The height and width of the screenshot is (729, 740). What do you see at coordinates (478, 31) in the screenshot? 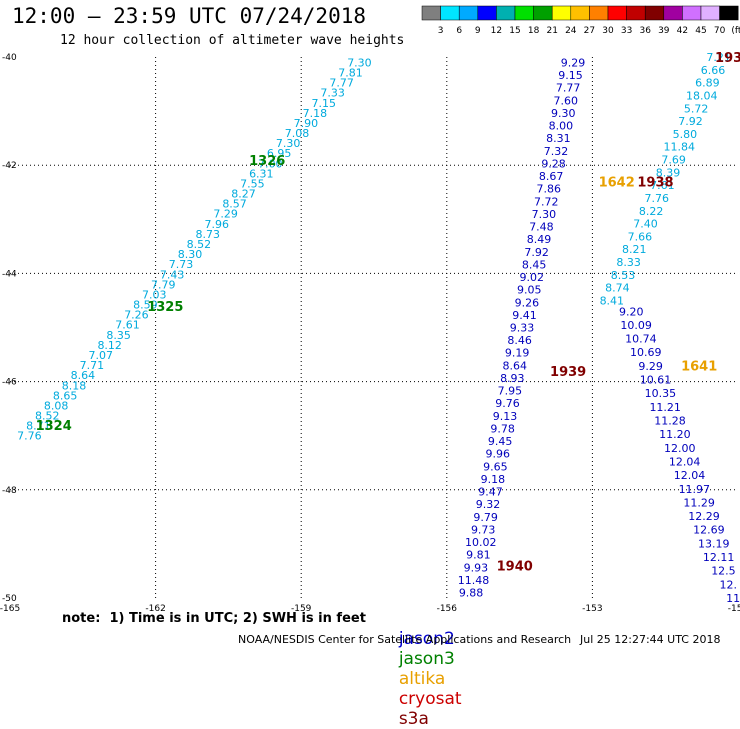
I see `colorbar-label: 9` at bounding box center [478, 31].